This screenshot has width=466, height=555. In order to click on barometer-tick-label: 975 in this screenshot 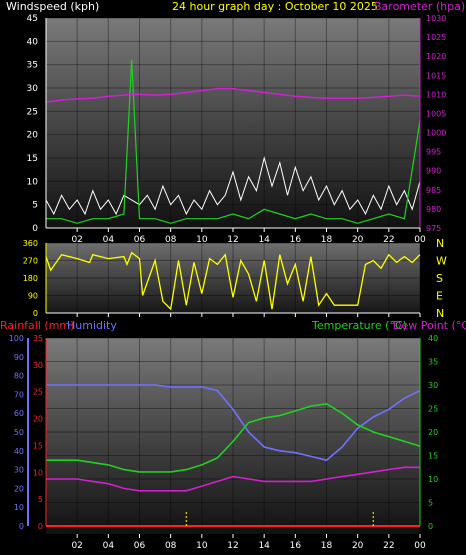, I will do `click(433, 228)`.